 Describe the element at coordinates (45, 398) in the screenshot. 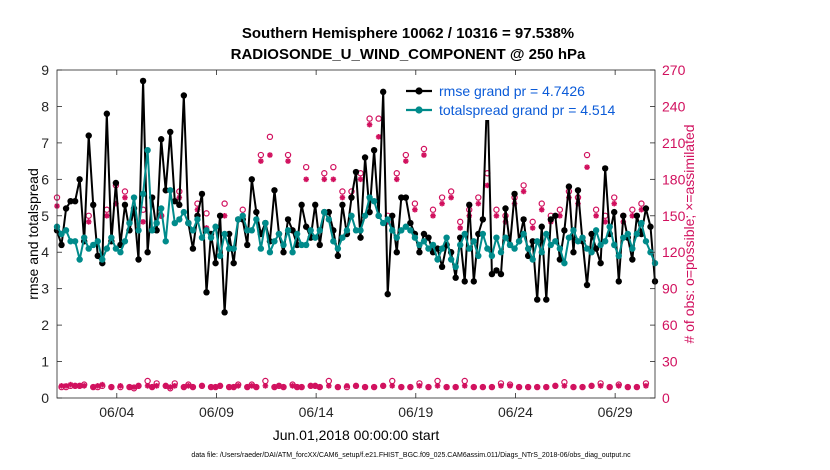

I see `y-left-tick-label: 0` at that location.